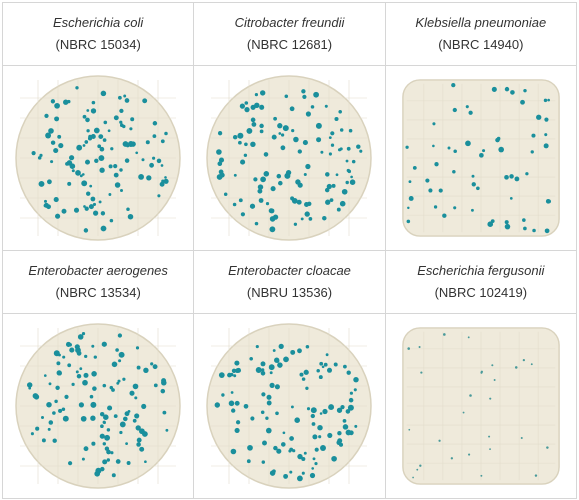 The image size is (579, 500). What do you see at coordinates (481, 270) in the screenshot?
I see `organism-name: Escherichia fergusonii` at bounding box center [481, 270].